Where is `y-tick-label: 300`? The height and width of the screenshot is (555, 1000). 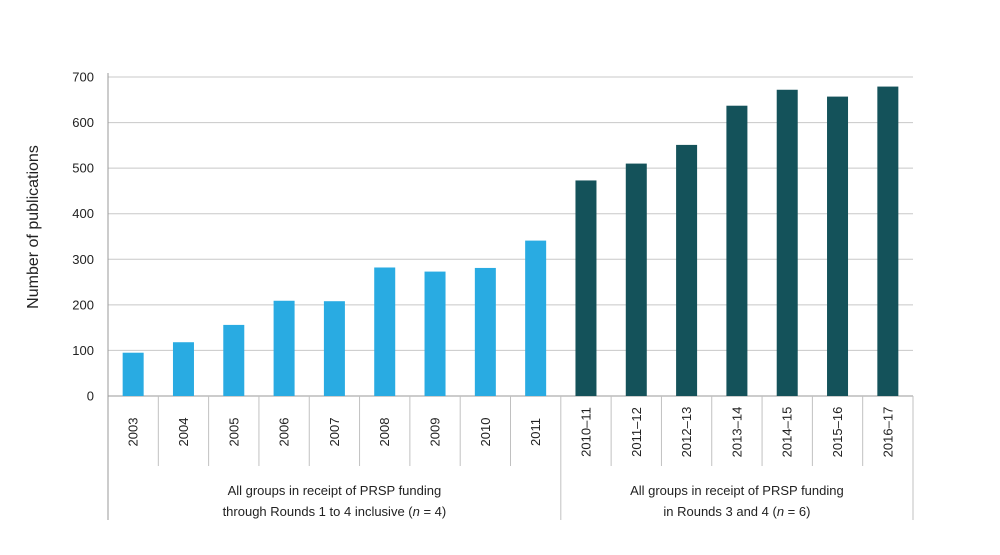 y-tick-label: 300 is located at coordinates (83, 259).